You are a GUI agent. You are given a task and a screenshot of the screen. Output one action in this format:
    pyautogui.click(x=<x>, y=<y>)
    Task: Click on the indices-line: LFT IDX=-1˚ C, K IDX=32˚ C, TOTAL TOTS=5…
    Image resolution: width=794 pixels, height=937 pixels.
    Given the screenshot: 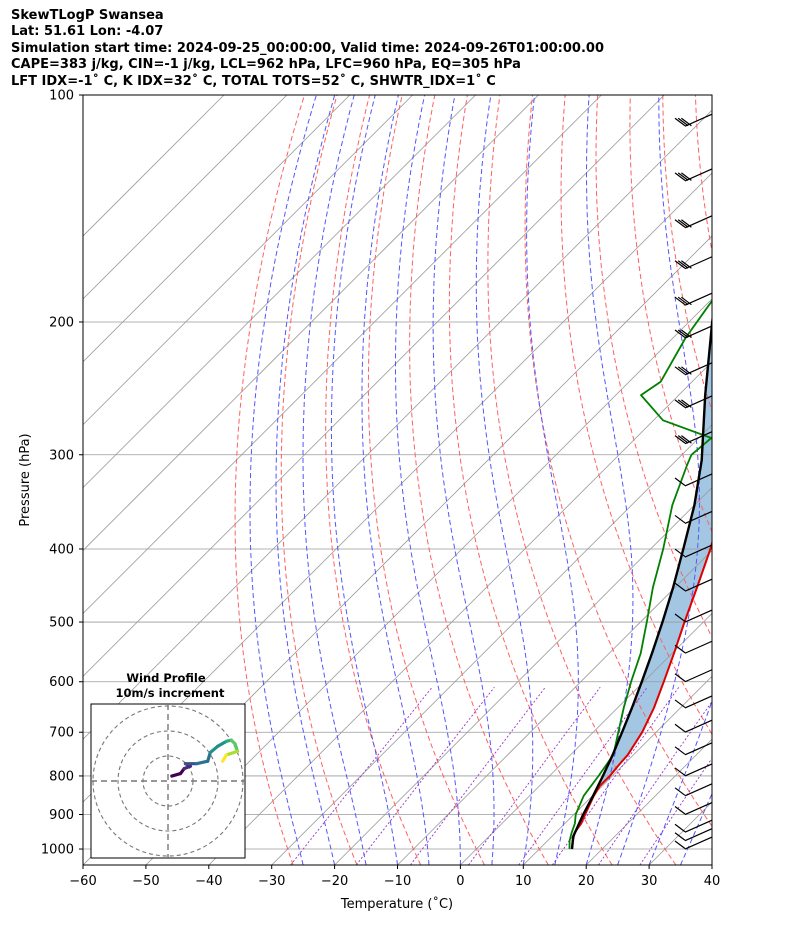 What is the action you would take?
    pyautogui.click(x=253, y=81)
    